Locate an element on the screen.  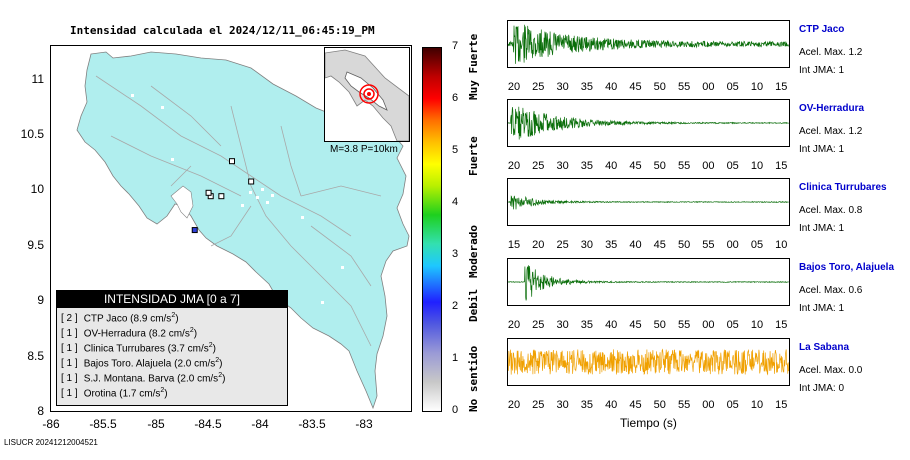
x-tick-label: -85 is located at coordinates (156, 424).